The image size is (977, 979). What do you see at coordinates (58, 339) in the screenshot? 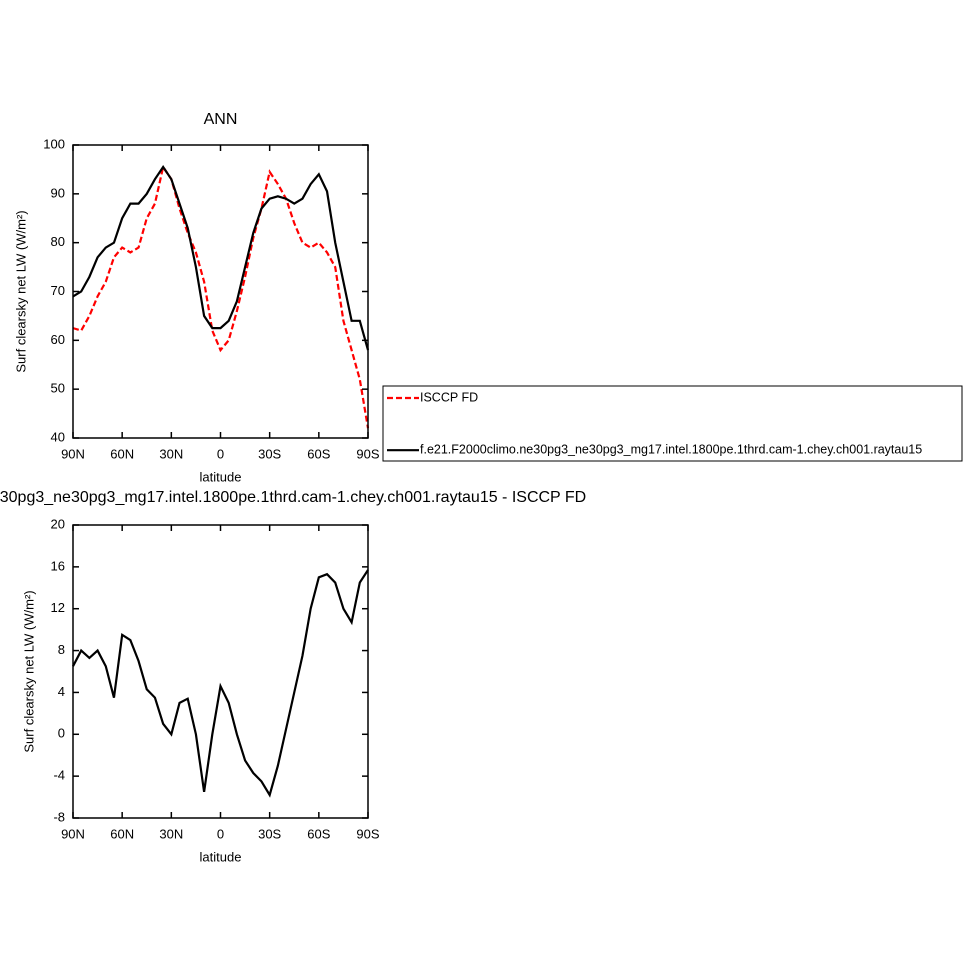
I see `y-tick-label: 60` at bounding box center [58, 339].